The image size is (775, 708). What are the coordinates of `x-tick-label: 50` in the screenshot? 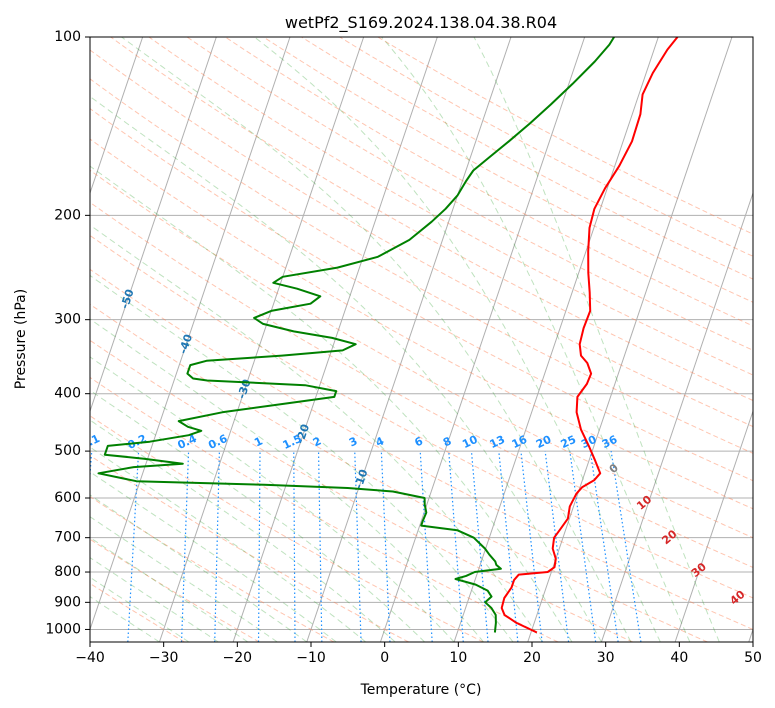 It's located at (753, 658).